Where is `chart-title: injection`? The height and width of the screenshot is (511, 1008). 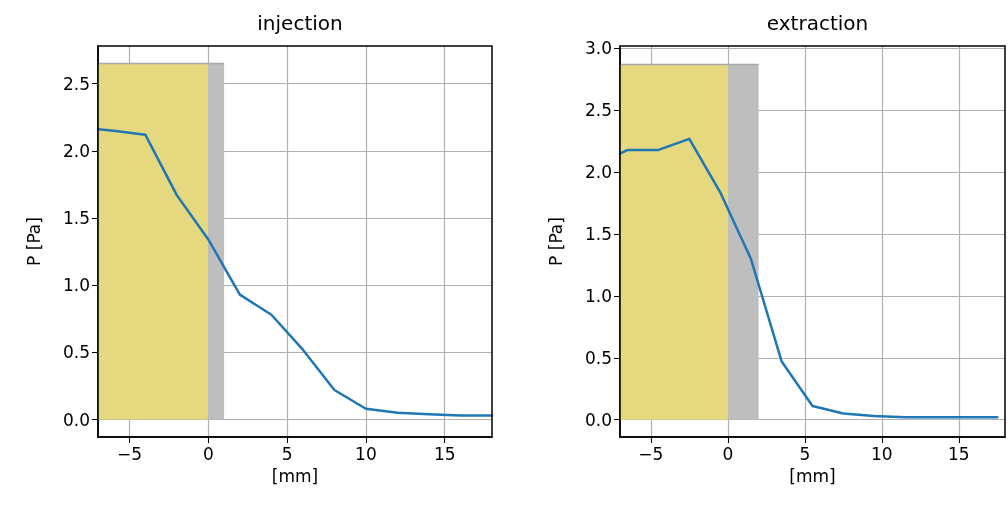
chart-title: injection is located at coordinates (300, 23).